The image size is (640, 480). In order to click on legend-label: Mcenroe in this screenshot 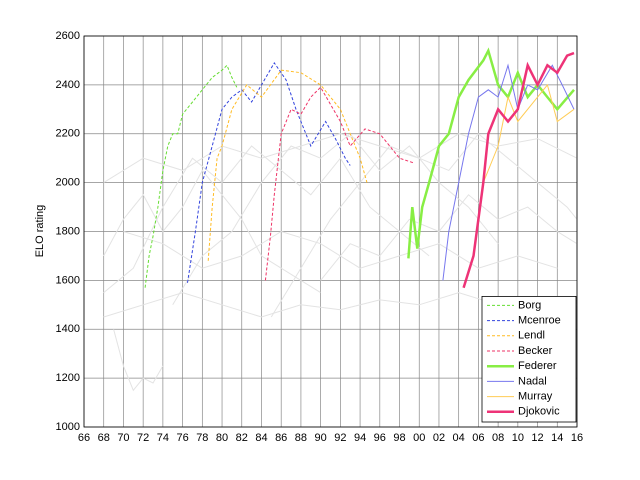, I will do `click(539, 321)`.